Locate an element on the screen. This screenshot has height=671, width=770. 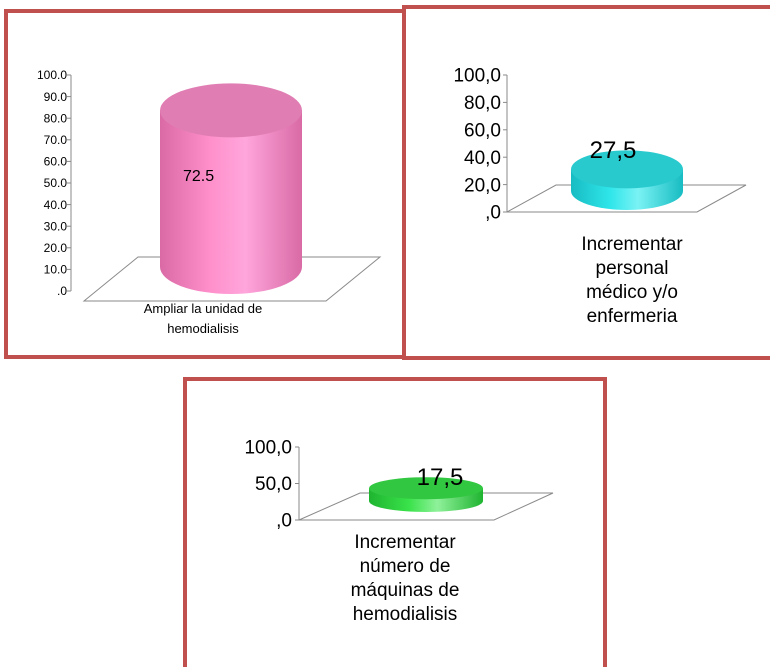
y-tick-label: 50,0 is located at coordinates (273, 484).